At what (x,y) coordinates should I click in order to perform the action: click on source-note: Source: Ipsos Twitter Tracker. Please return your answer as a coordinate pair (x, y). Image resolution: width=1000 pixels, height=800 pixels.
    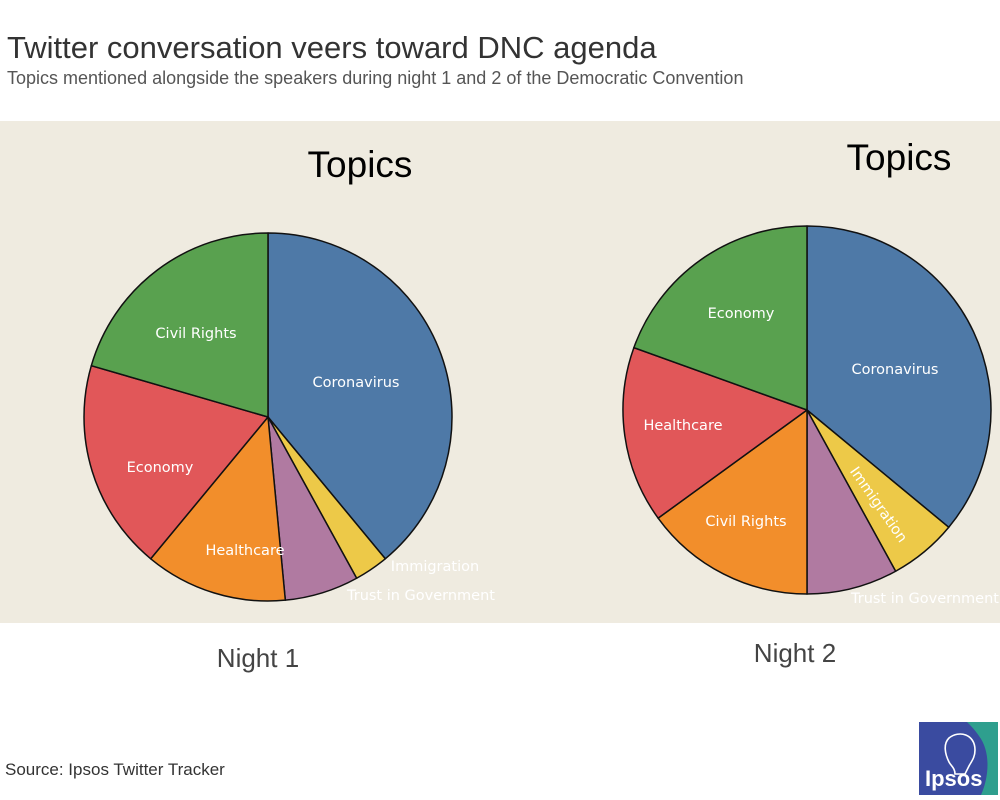
    Looking at the image, I should click on (115, 769).